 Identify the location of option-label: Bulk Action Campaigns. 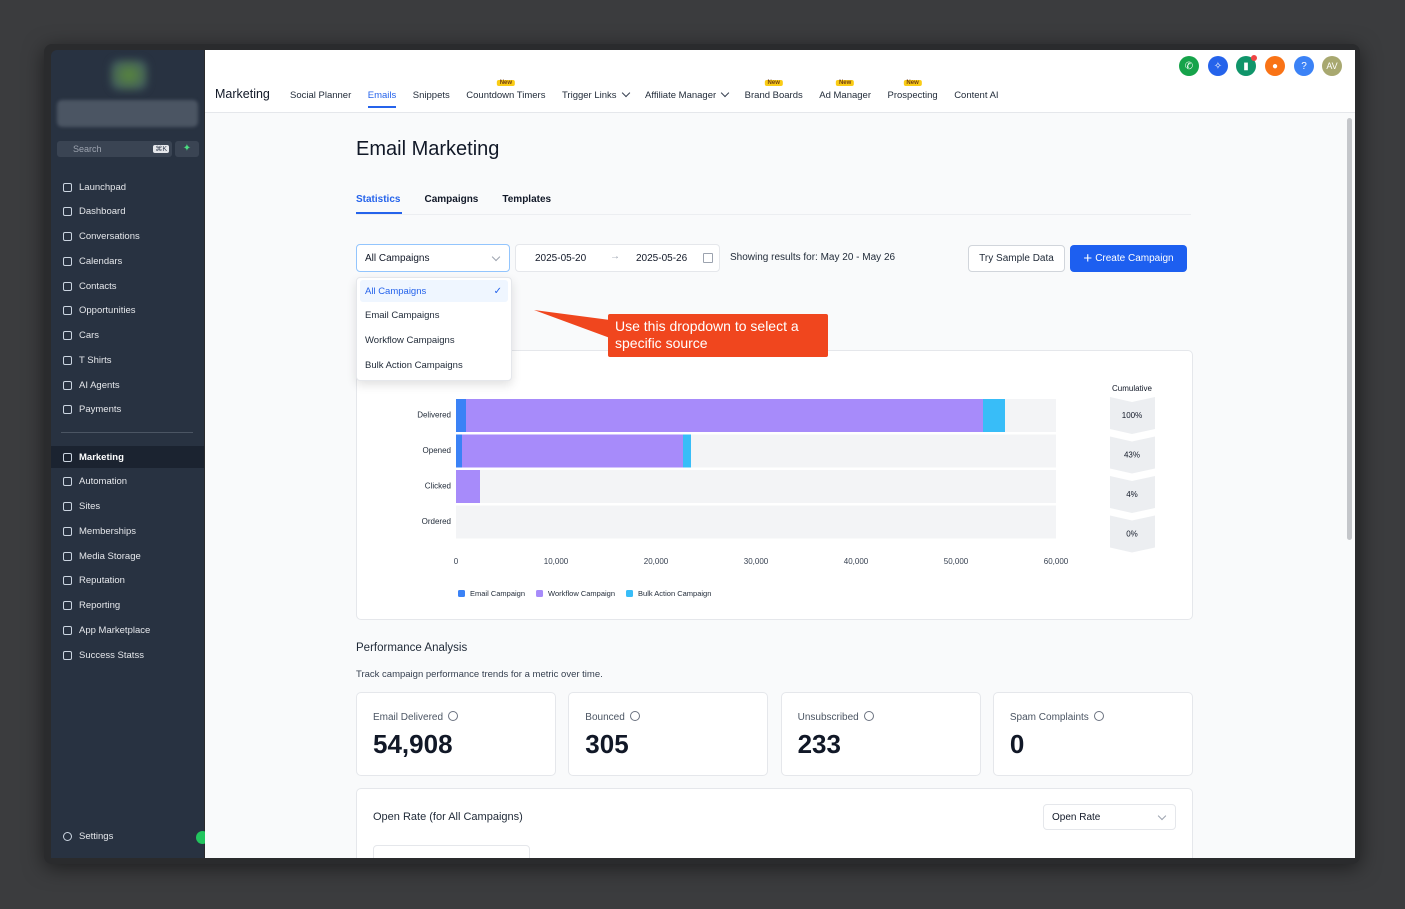
(414, 365).